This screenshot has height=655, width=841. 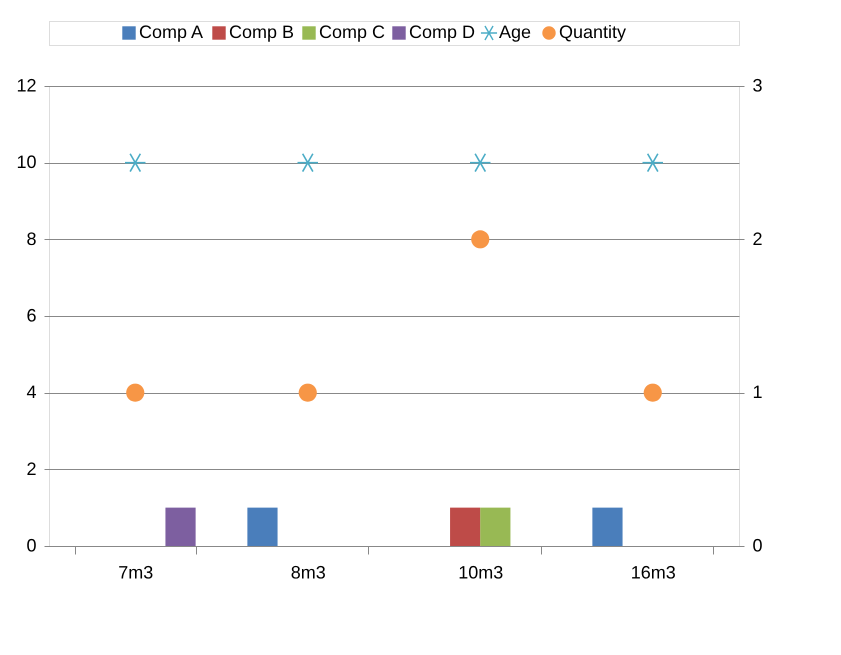 What do you see at coordinates (757, 392) in the screenshot?
I see `y2-tick-label: 1` at bounding box center [757, 392].